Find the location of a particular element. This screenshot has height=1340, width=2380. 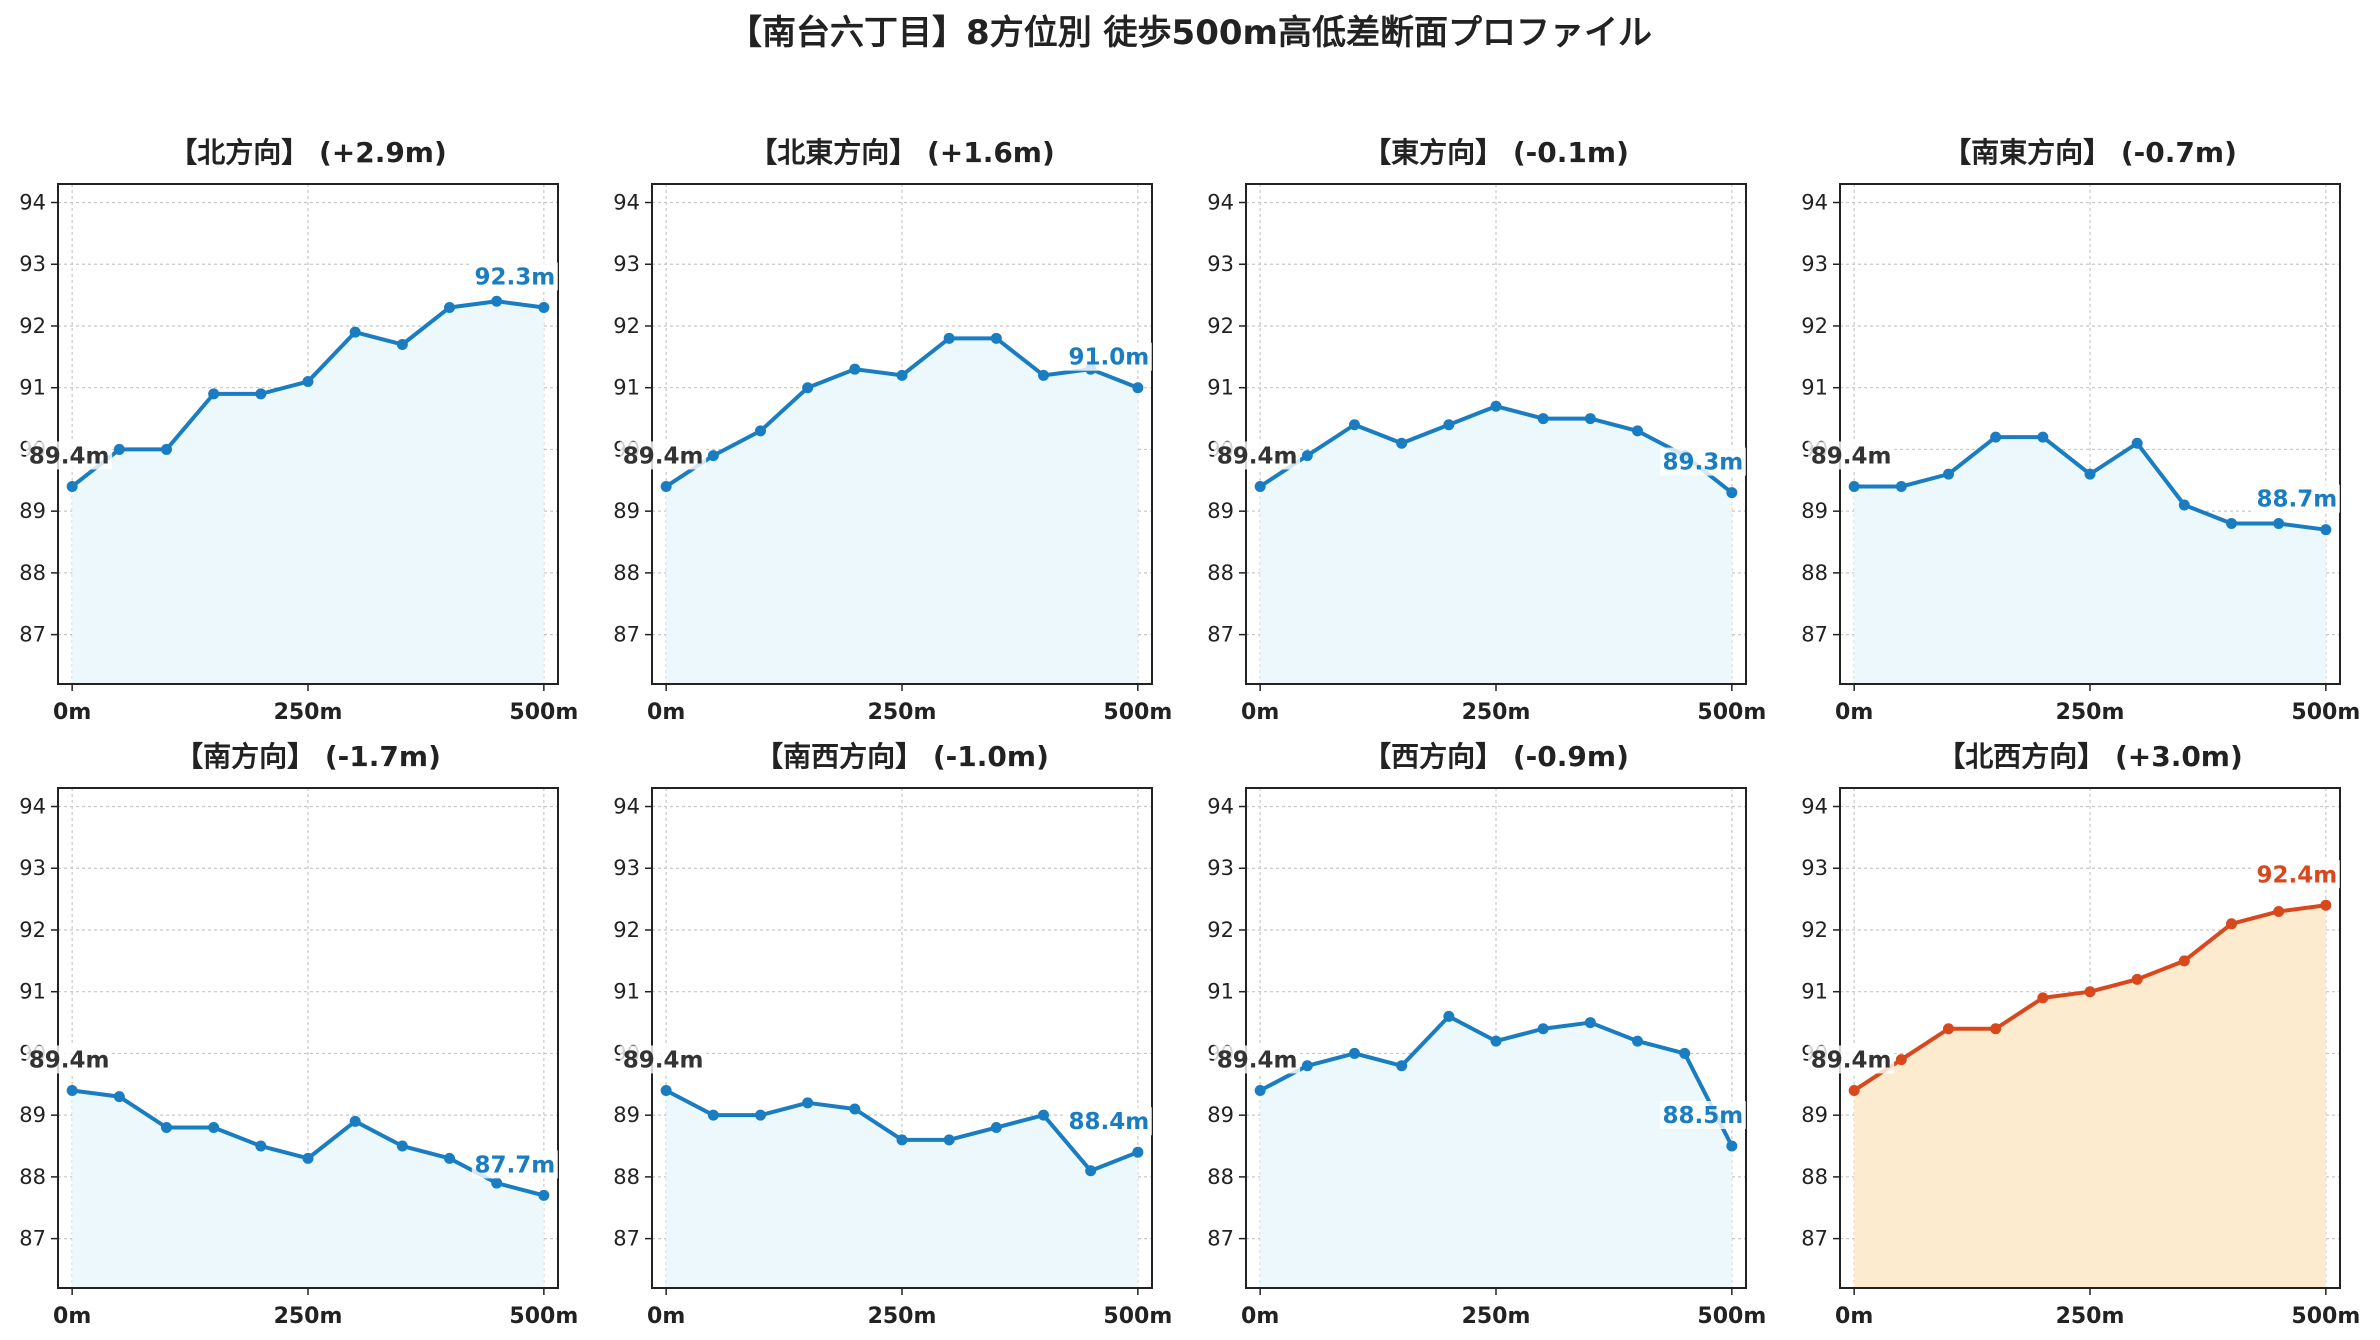

end-label: 89.3m is located at coordinates (1702, 463).